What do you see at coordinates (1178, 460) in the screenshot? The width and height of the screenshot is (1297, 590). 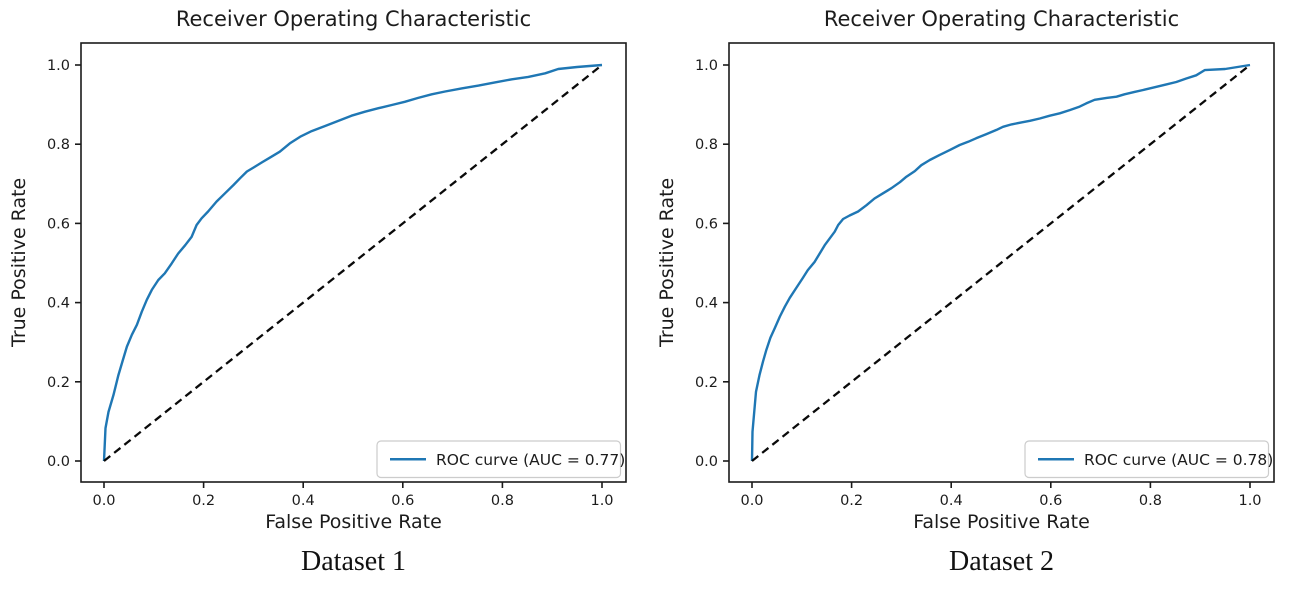 I see `legend-label: ROC curve (AUC = 0.78)` at bounding box center [1178, 460].